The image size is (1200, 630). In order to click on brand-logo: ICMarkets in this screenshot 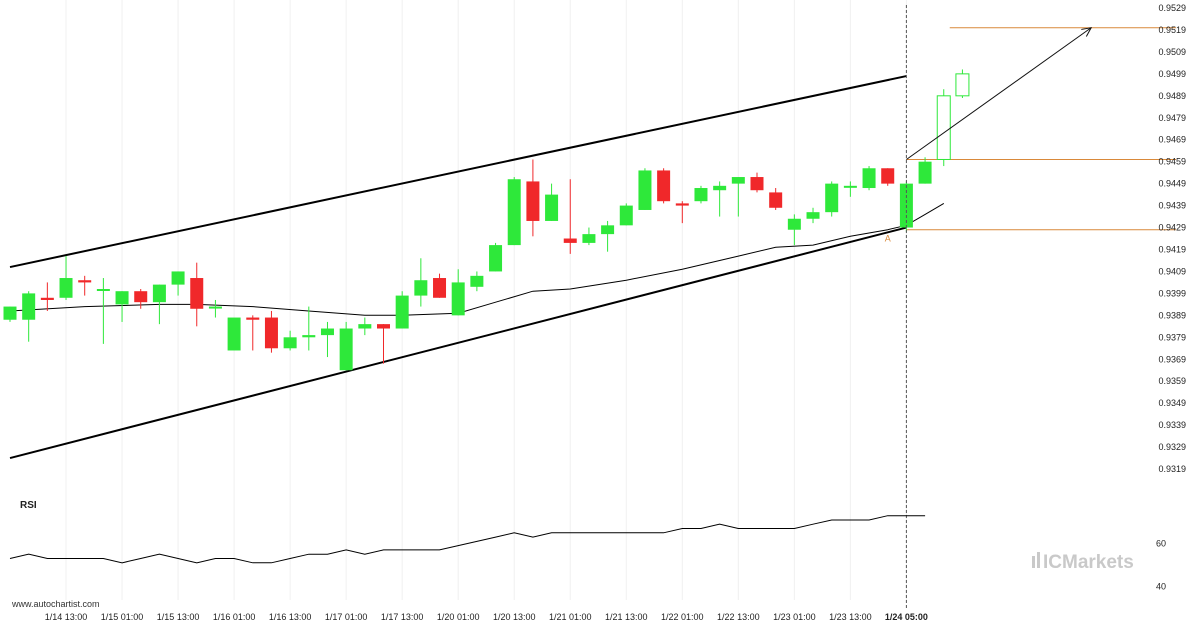, I will do `click(1083, 562)`.